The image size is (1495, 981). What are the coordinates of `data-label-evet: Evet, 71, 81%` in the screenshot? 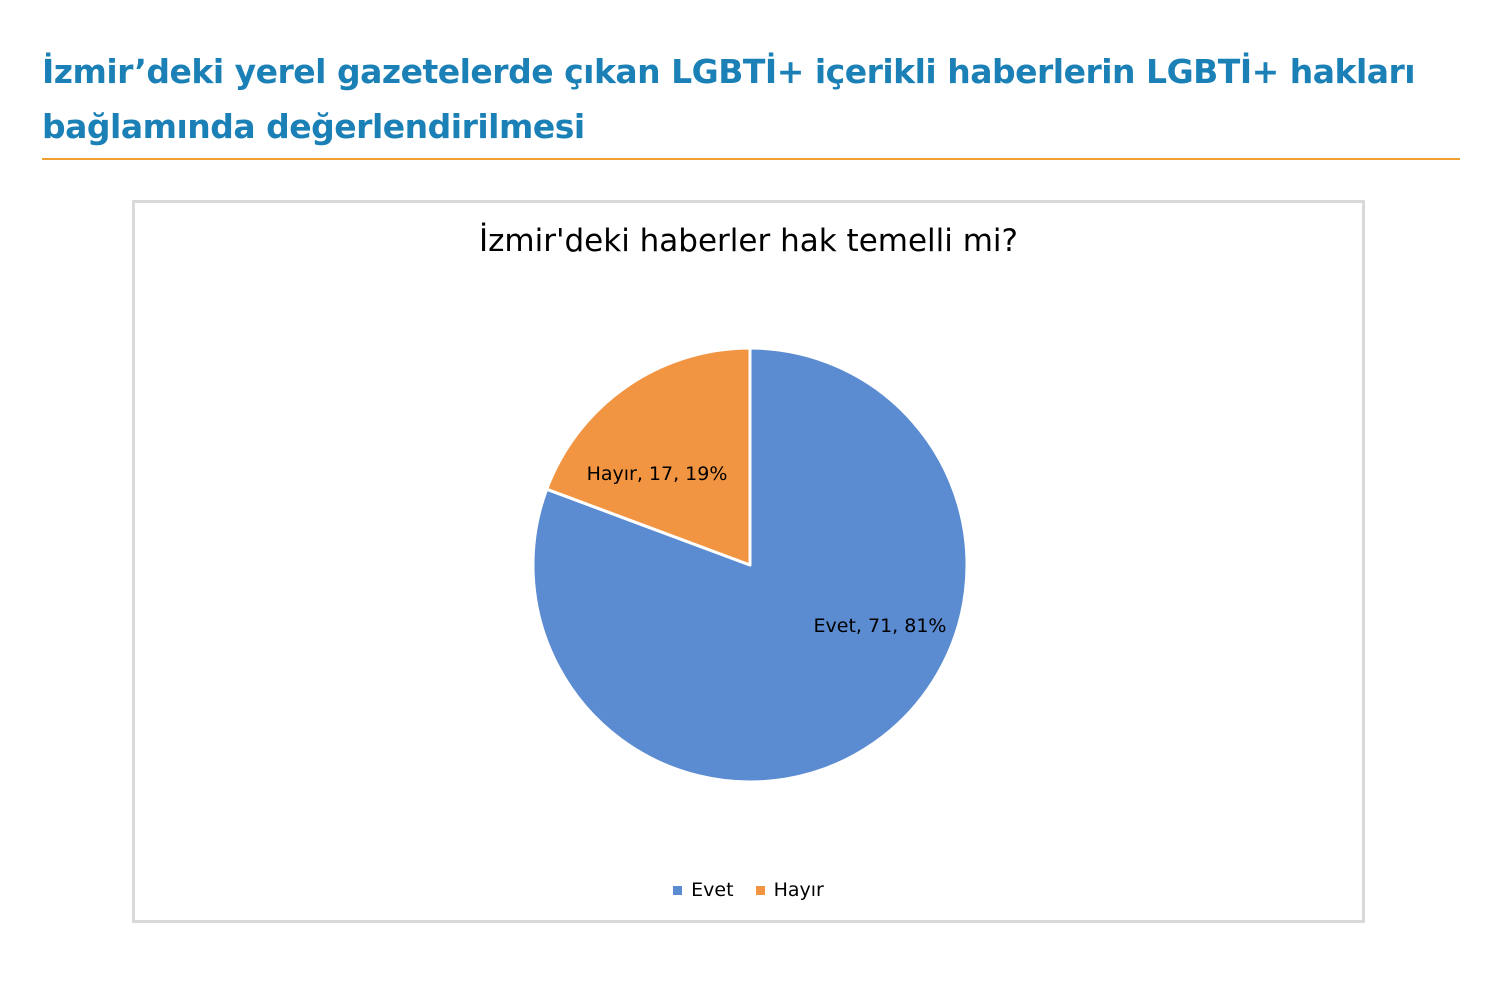 It's located at (880, 626).